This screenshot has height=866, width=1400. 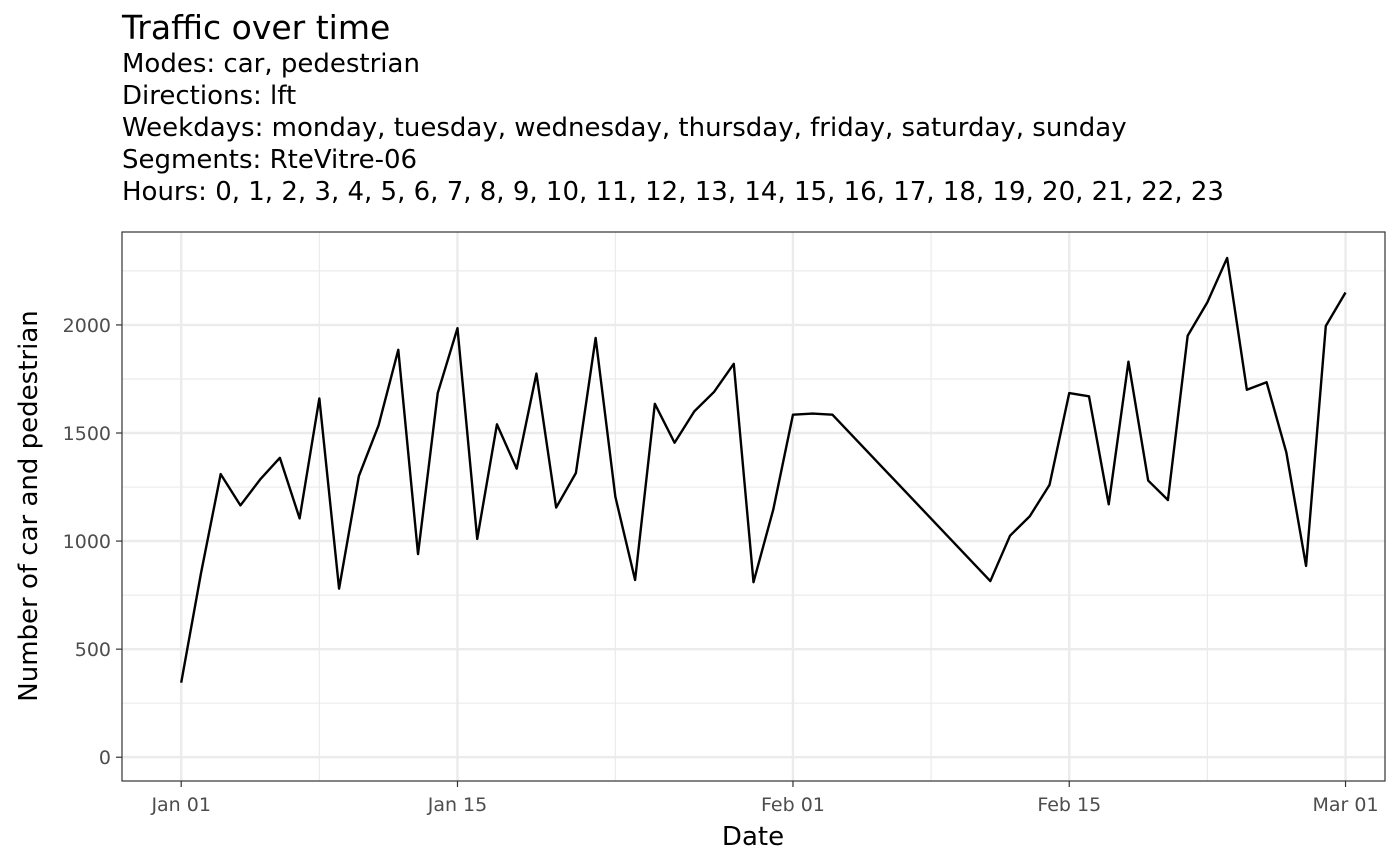 What do you see at coordinates (180, 805) in the screenshot?
I see `x-tick-label: Jan 01` at bounding box center [180, 805].